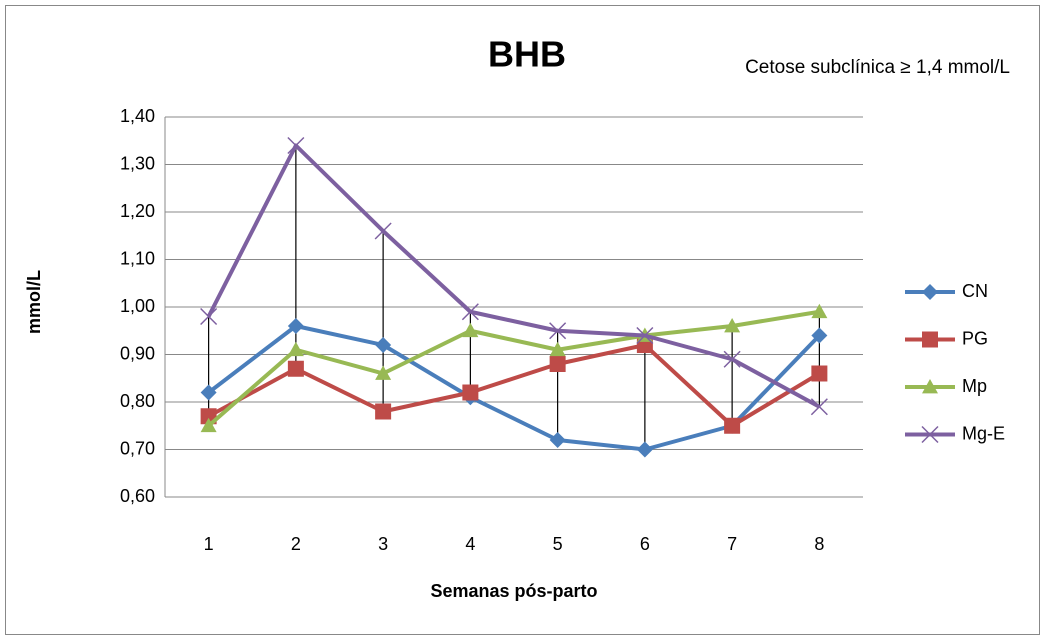 The height and width of the screenshot is (641, 1046). Describe the element at coordinates (983, 433) in the screenshot. I see `legend-label: Mg-E` at that location.